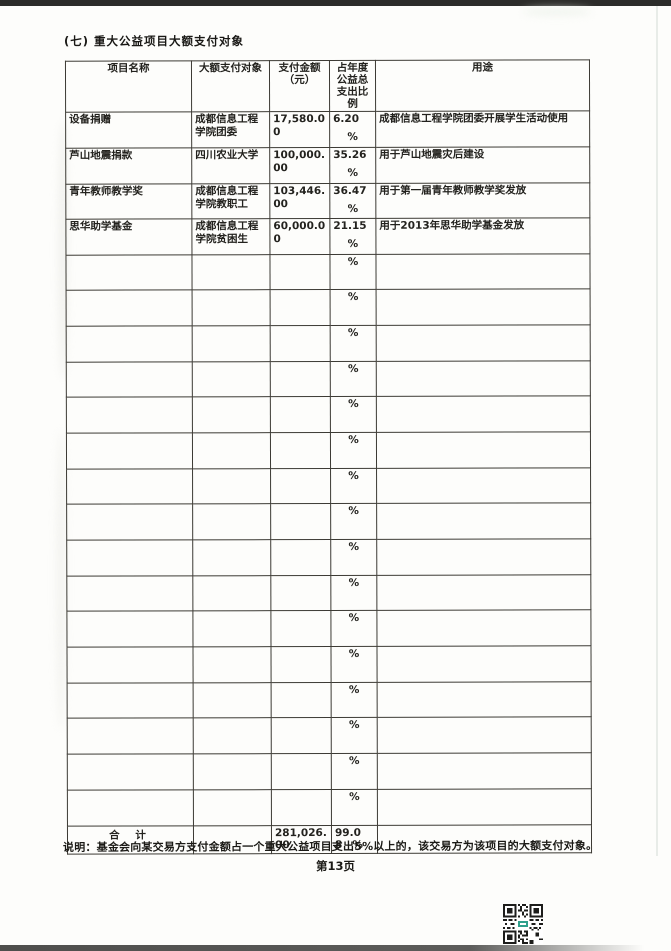 Image resolution: width=671 pixels, height=951 pixels. I want to click on cell-payee: 成都信息工程学院贫困生, so click(230, 236).